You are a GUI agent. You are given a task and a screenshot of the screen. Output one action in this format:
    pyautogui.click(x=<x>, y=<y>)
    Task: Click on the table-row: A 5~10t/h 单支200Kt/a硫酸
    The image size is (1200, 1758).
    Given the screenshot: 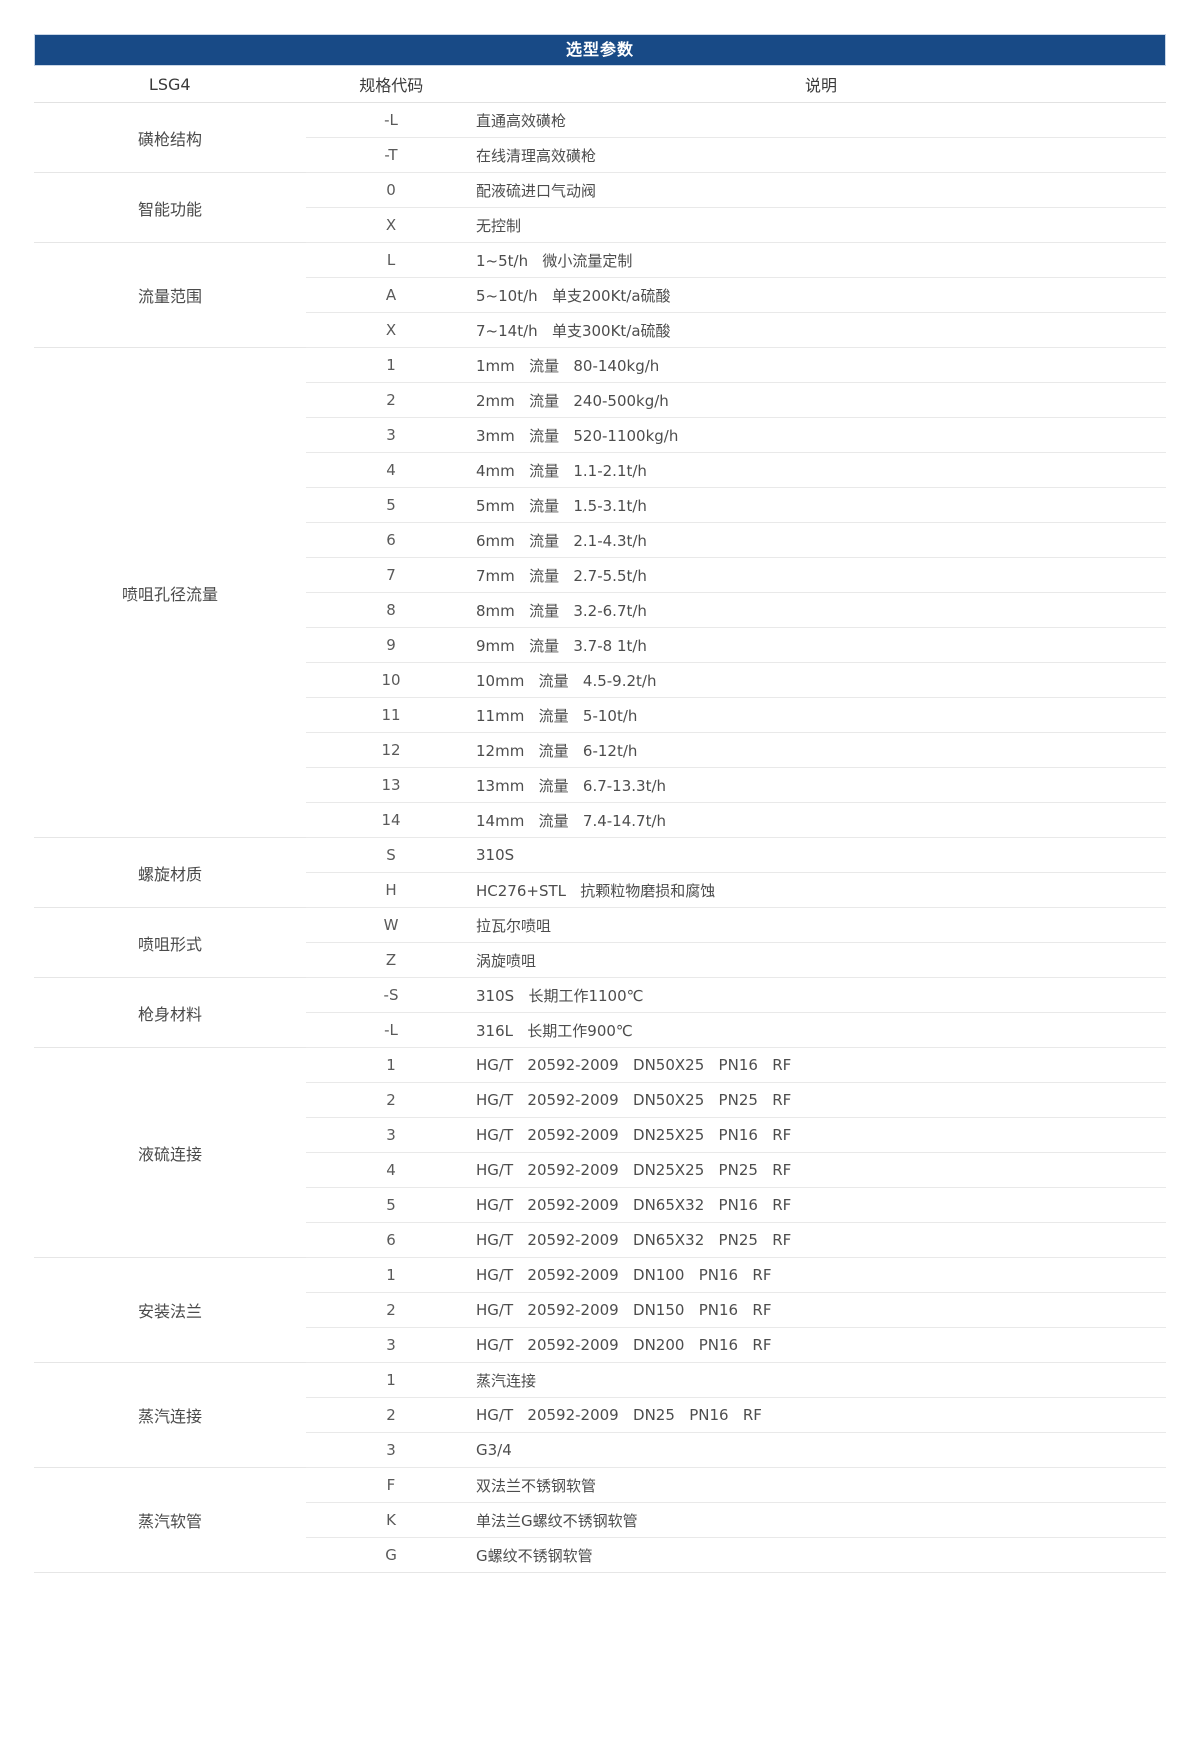 What is the action you would take?
    pyautogui.click(x=600, y=295)
    